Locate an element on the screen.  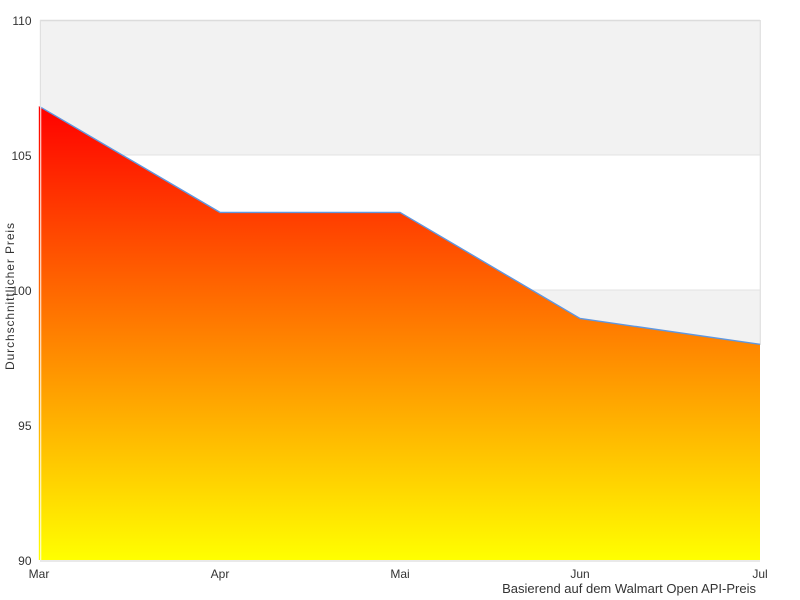
svg-text: Mai is located at coordinates (399, 574).